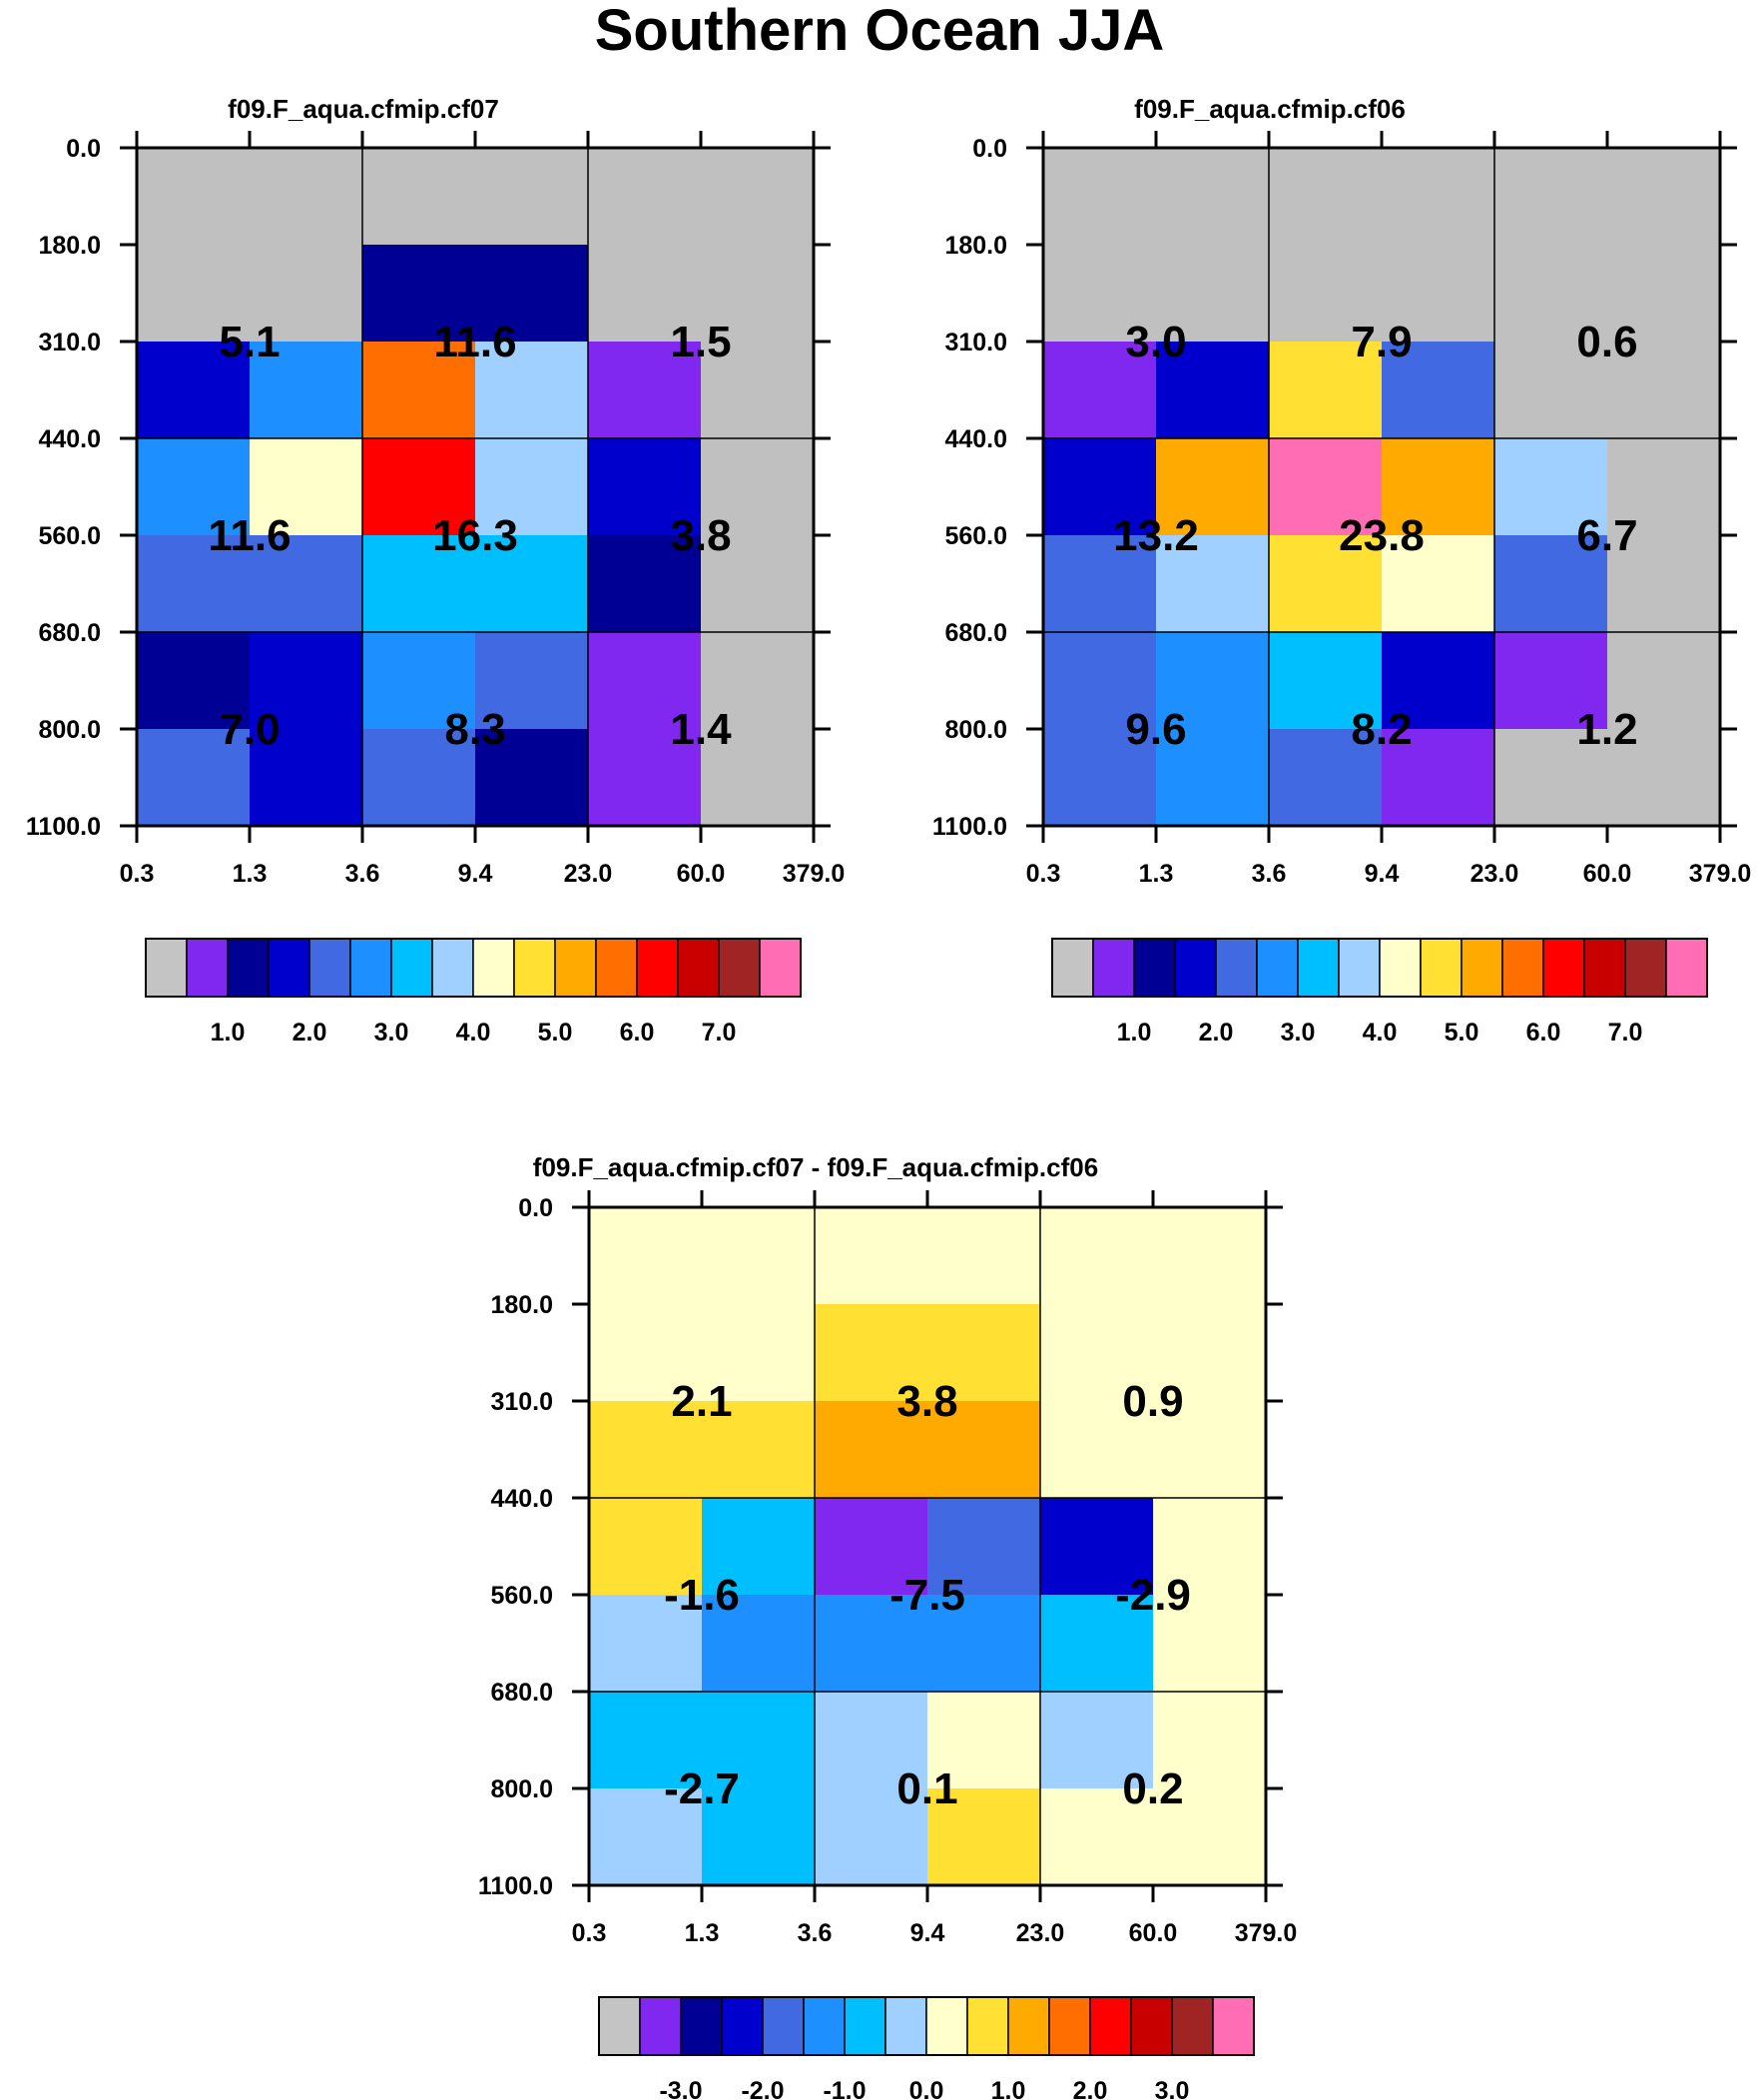  Describe the element at coordinates (1270, 109) in the screenshot. I see `panel-title: f09.F_aqua.cfmip.cf06` at that location.